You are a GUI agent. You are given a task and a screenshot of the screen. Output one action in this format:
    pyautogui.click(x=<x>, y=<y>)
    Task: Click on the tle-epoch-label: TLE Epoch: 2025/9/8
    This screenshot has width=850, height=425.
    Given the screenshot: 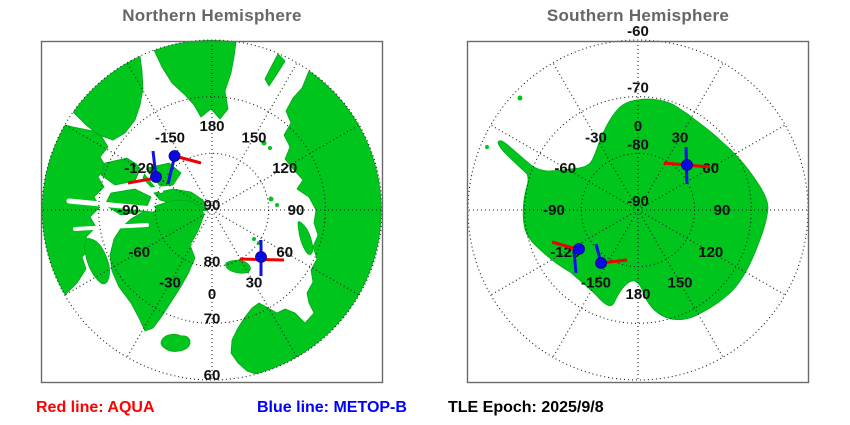 What is the action you would take?
    pyautogui.click(x=526, y=407)
    